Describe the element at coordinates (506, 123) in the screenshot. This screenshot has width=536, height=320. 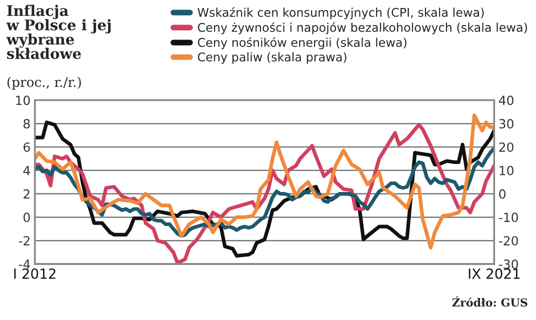
I see `y2-tick-label: 30` at that location.